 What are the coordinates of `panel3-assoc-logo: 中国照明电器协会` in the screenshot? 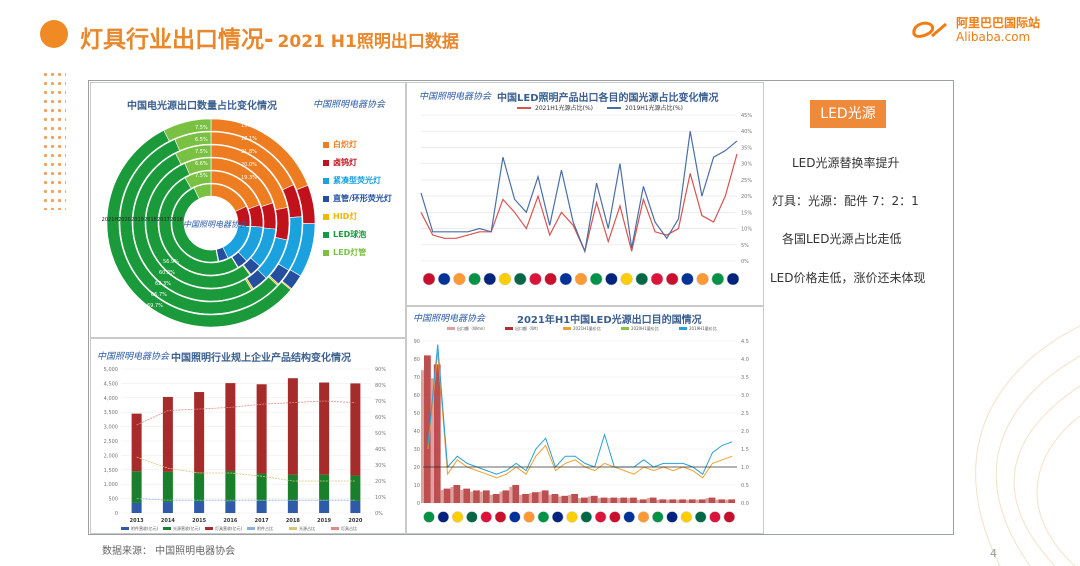 It's located at (133, 357).